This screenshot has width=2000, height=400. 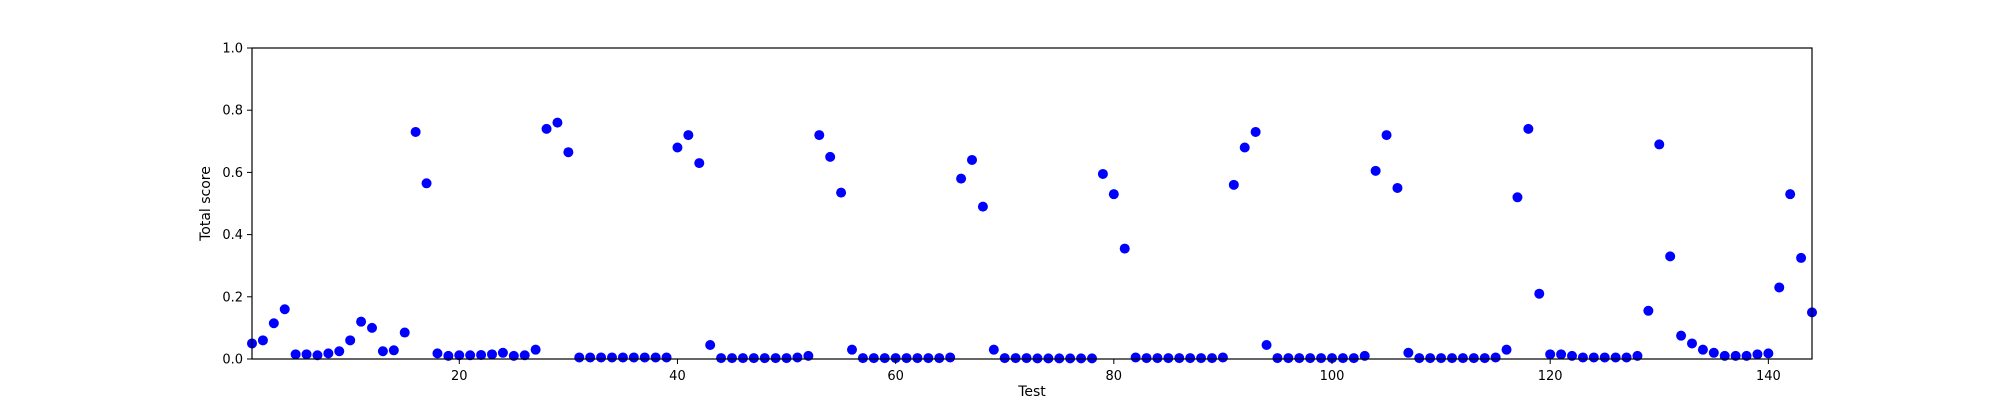 I want to click on y-tick-label: 0.0, so click(x=232, y=360).